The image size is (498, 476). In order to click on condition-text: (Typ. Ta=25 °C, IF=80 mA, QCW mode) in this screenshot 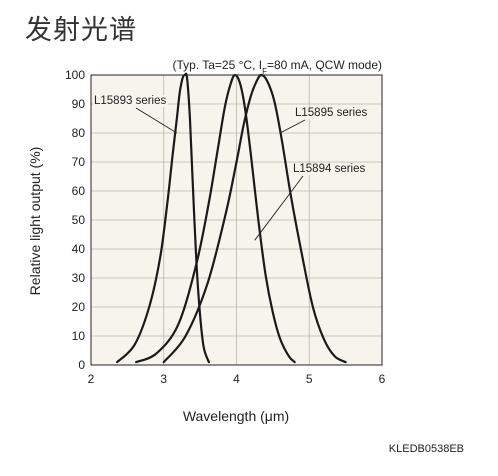, I will do `click(277, 67)`.